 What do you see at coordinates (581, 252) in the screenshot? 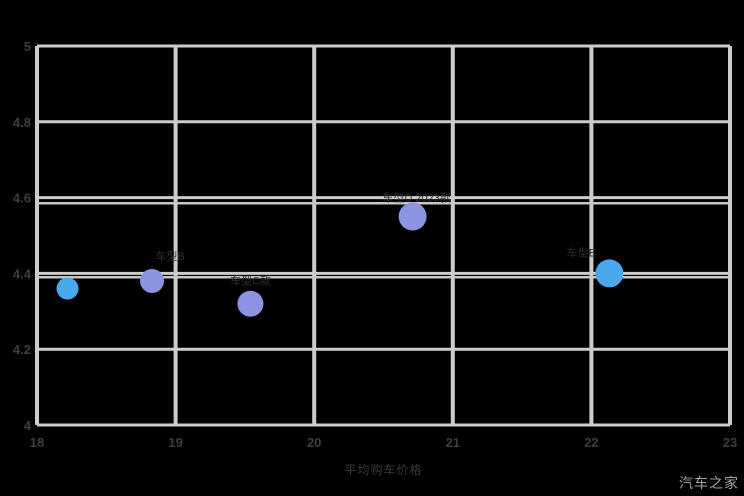
I see `bubble-label: 车型E` at bounding box center [581, 252].